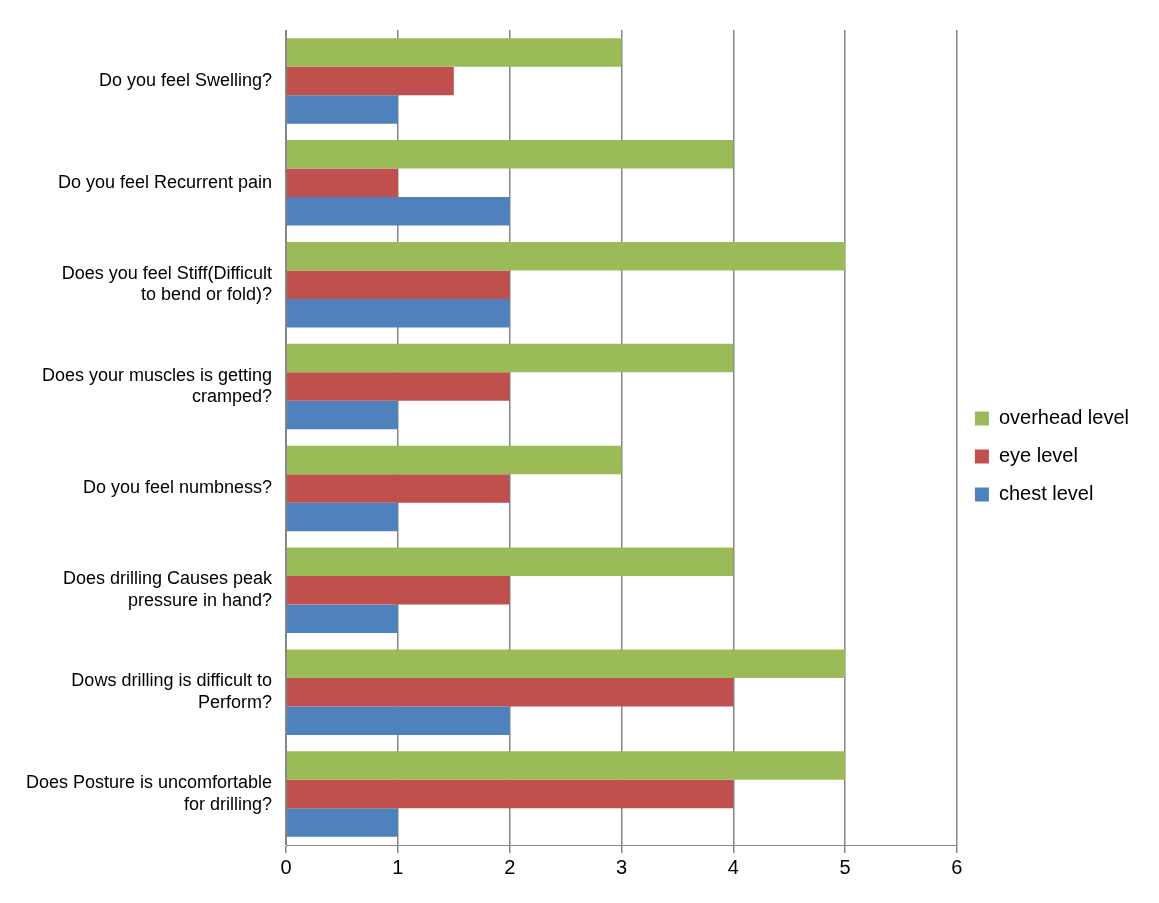 Image resolution: width=1159 pixels, height=903 pixels. What do you see at coordinates (510, 866) in the screenshot?
I see `x-tick-label: 2` at bounding box center [510, 866].